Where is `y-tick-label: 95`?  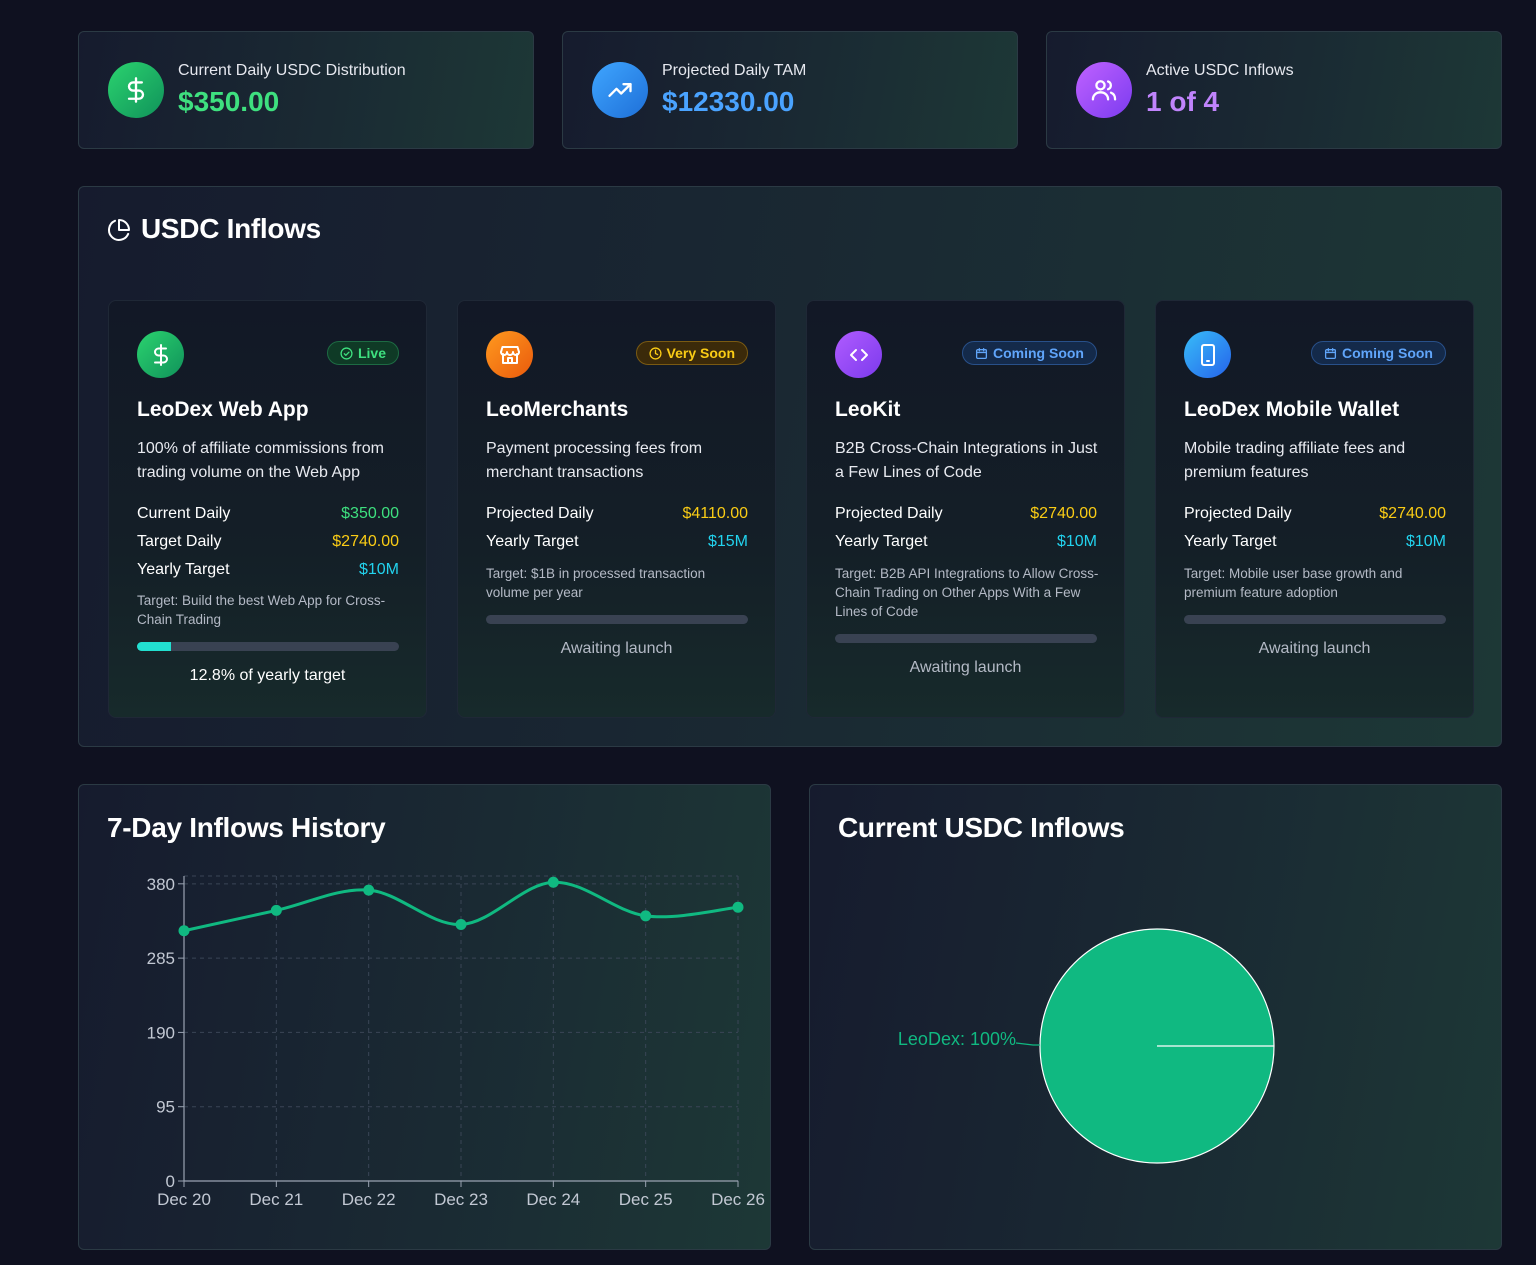
y-tick-label: 95 is located at coordinates (165, 1107).